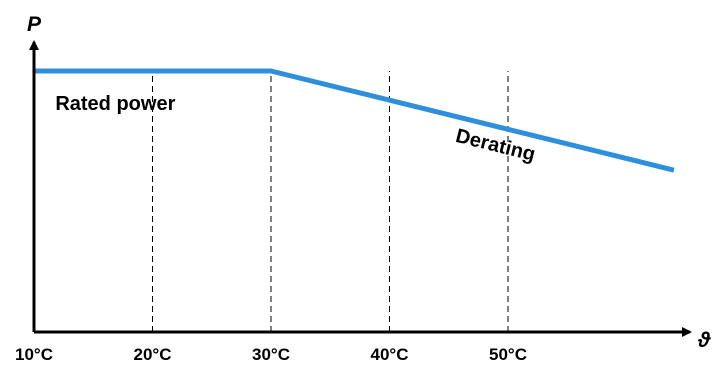 This screenshot has height=365, width=722. Describe the element at coordinates (115, 104) in the screenshot. I see `rated-power-label: Rated power` at that location.